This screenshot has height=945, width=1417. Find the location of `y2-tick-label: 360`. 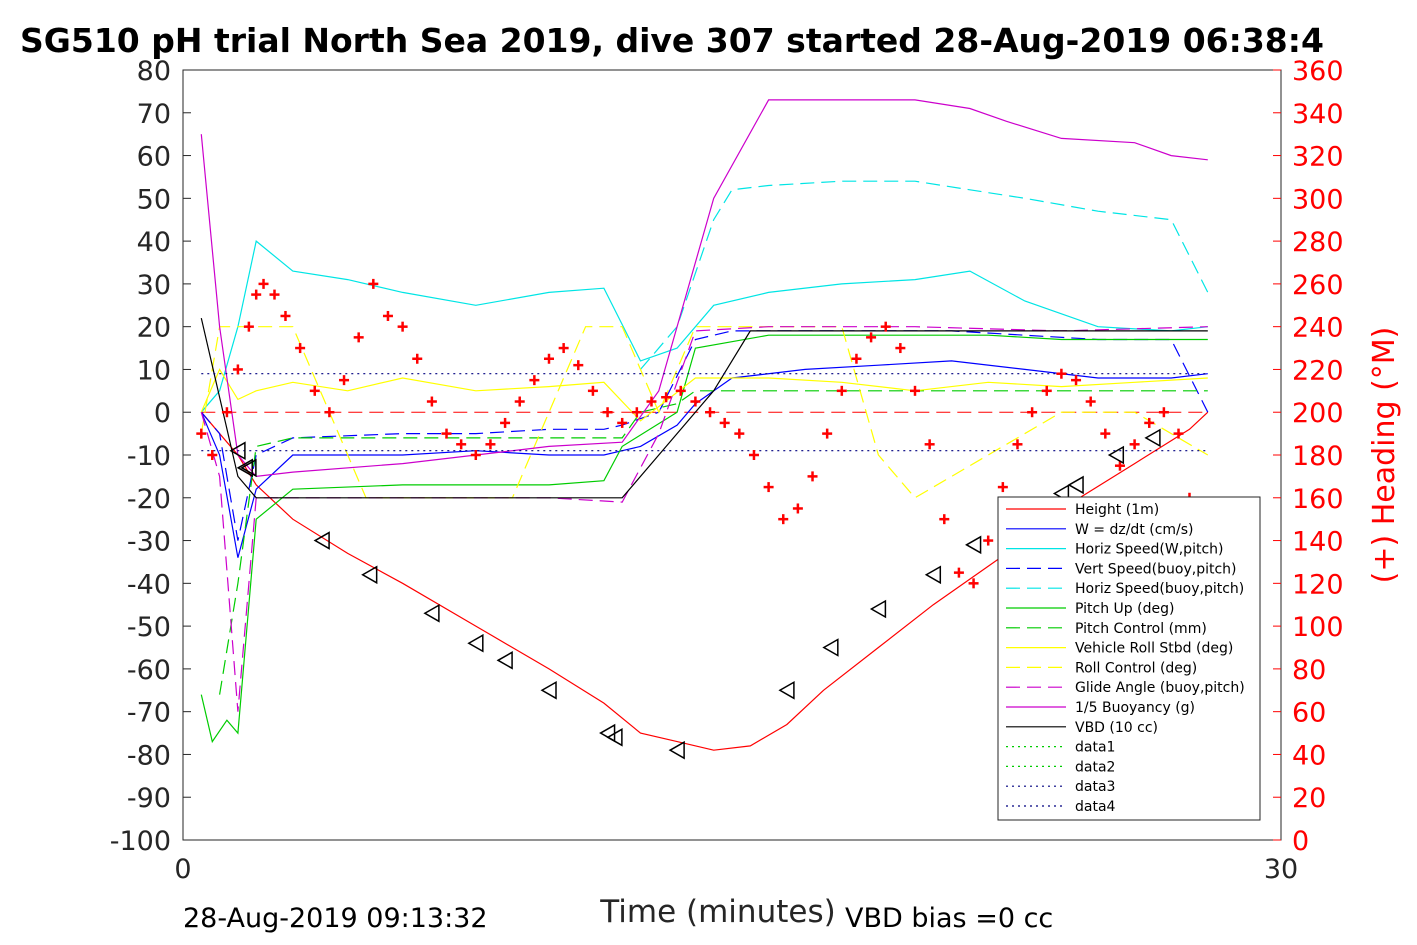

y2-tick-label: 360 is located at coordinates (1318, 71).